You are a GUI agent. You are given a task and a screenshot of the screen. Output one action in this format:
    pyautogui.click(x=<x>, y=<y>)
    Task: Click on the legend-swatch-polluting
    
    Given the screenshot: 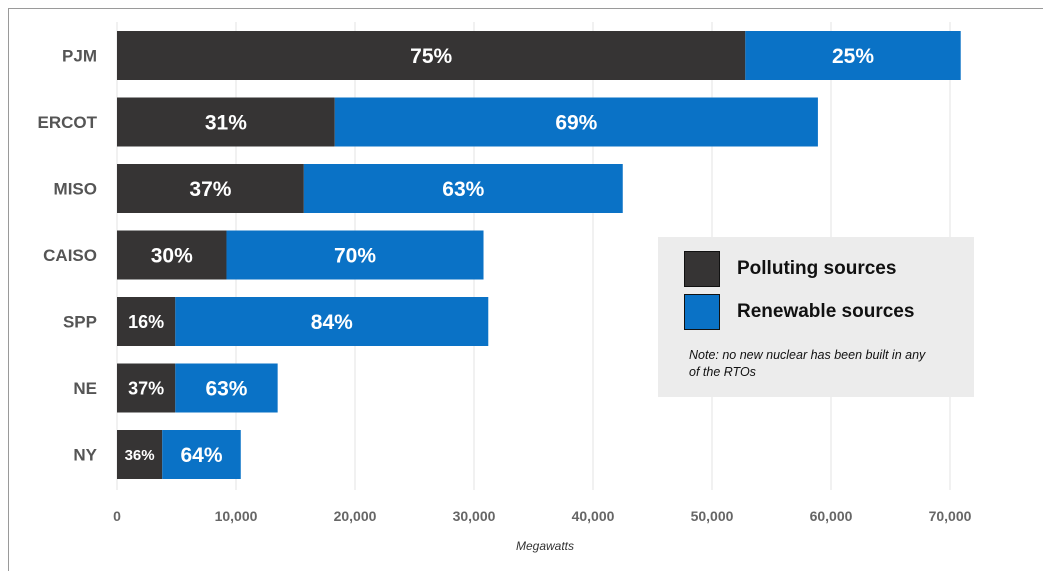 What is the action you would take?
    pyautogui.click(x=702, y=269)
    